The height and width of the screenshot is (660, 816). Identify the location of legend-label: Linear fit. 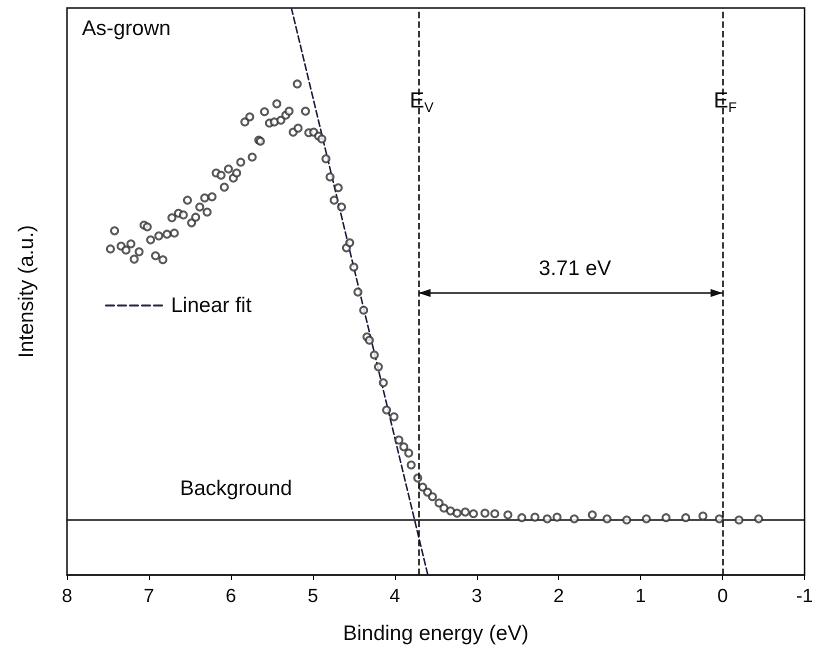
(211, 305).